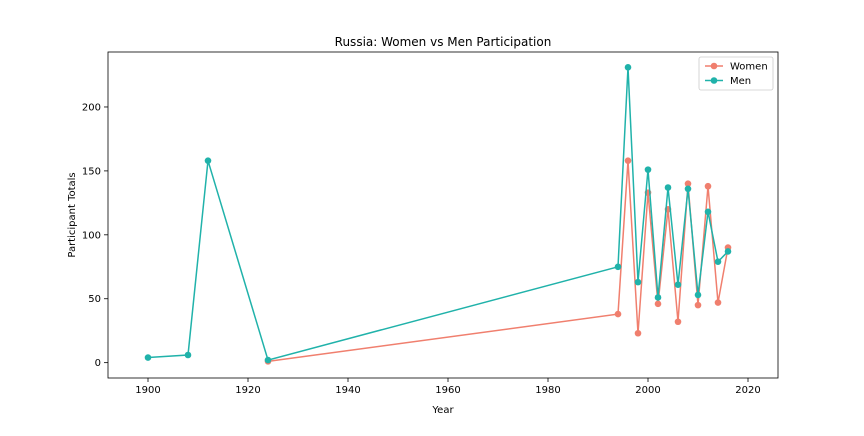  I want to click on legend-label-women: Women, so click(749, 67).